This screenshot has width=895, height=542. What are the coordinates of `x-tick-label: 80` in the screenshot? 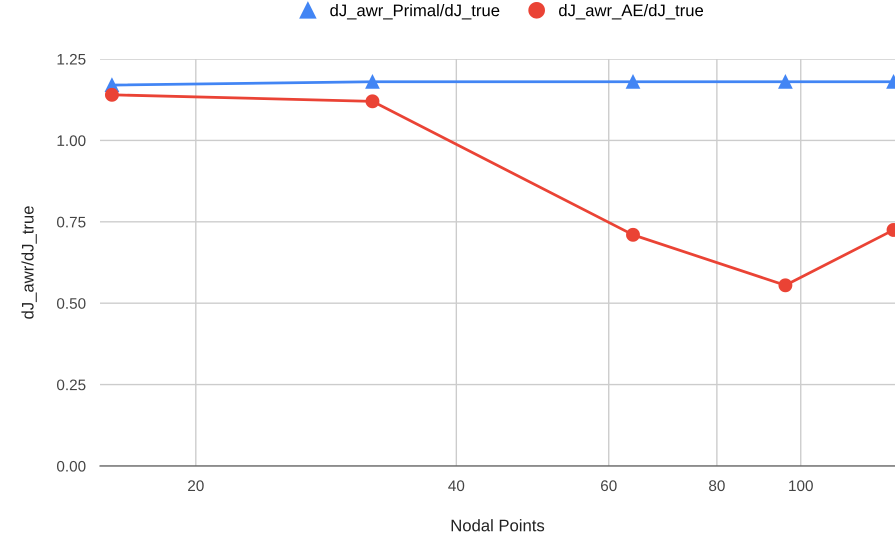 It's located at (717, 486).